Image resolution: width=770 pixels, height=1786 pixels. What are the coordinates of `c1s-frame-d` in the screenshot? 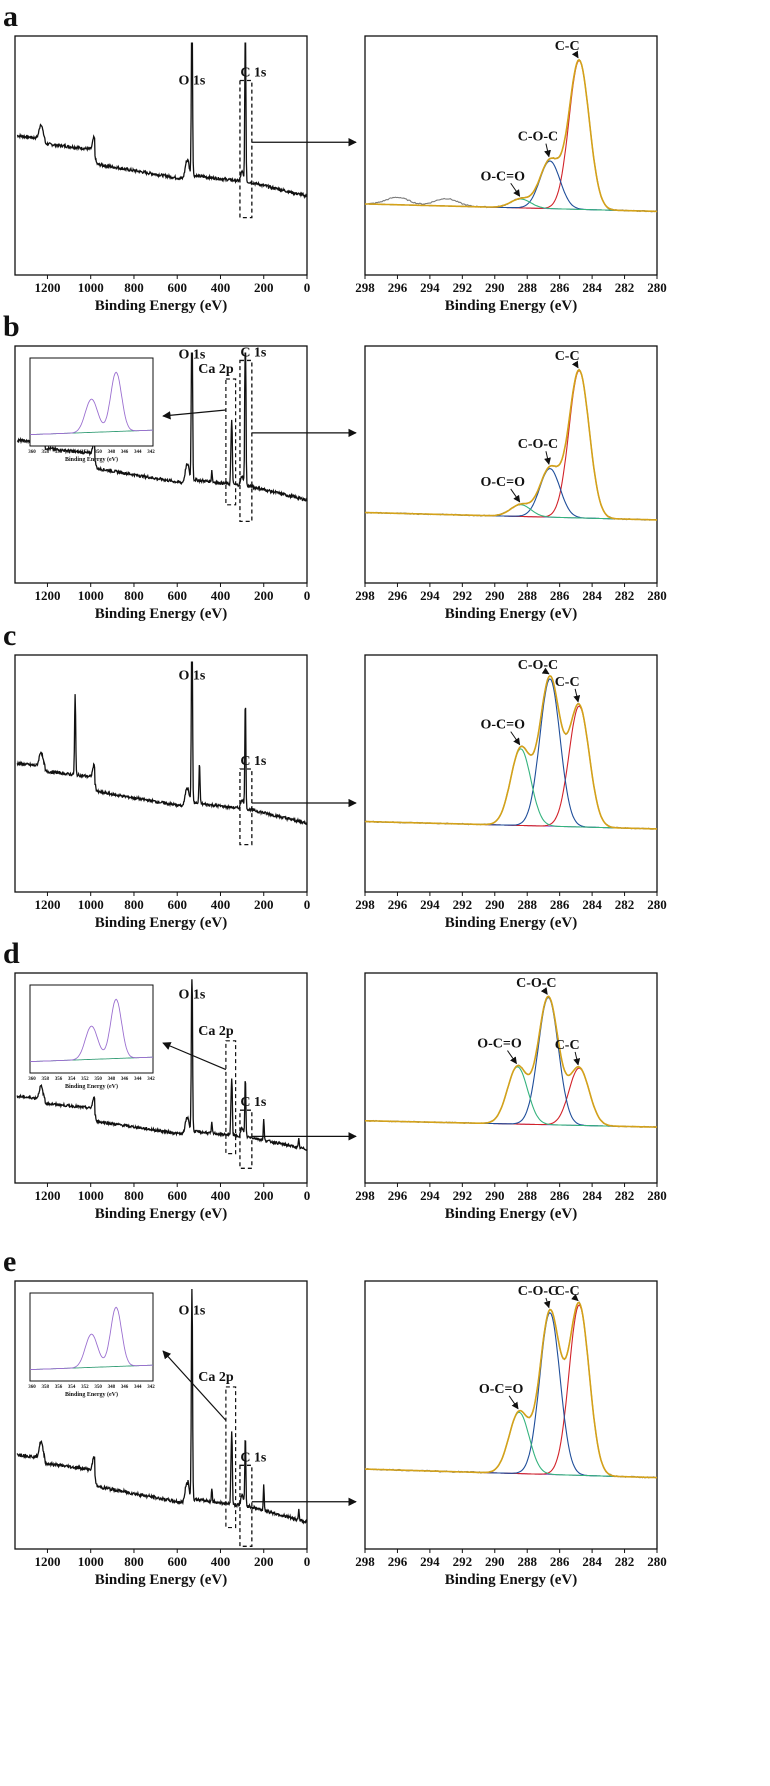 It's located at (511, 1078).